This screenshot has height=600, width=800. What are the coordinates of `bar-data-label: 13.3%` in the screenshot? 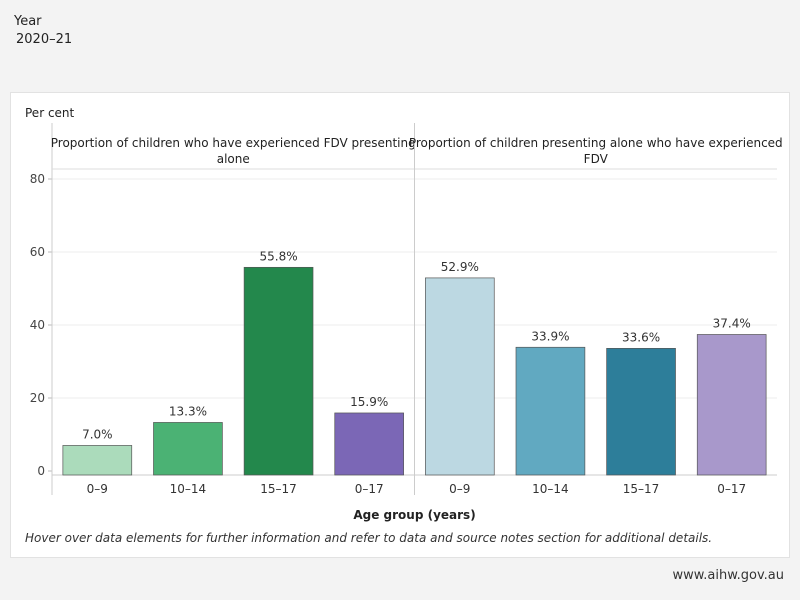 It's located at (188, 411).